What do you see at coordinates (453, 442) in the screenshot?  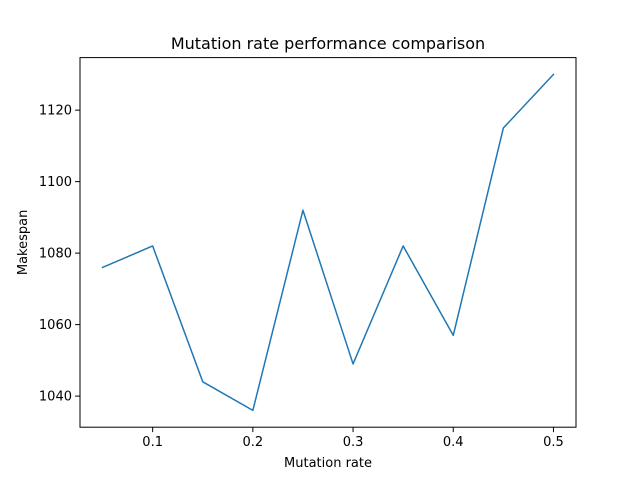 I see `x-tick-label: 0.4` at bounding box center [453, 442].